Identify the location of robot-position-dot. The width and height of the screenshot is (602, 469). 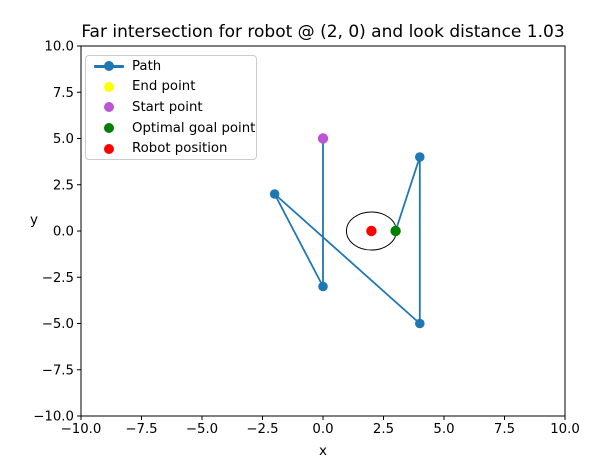
(371, 231).